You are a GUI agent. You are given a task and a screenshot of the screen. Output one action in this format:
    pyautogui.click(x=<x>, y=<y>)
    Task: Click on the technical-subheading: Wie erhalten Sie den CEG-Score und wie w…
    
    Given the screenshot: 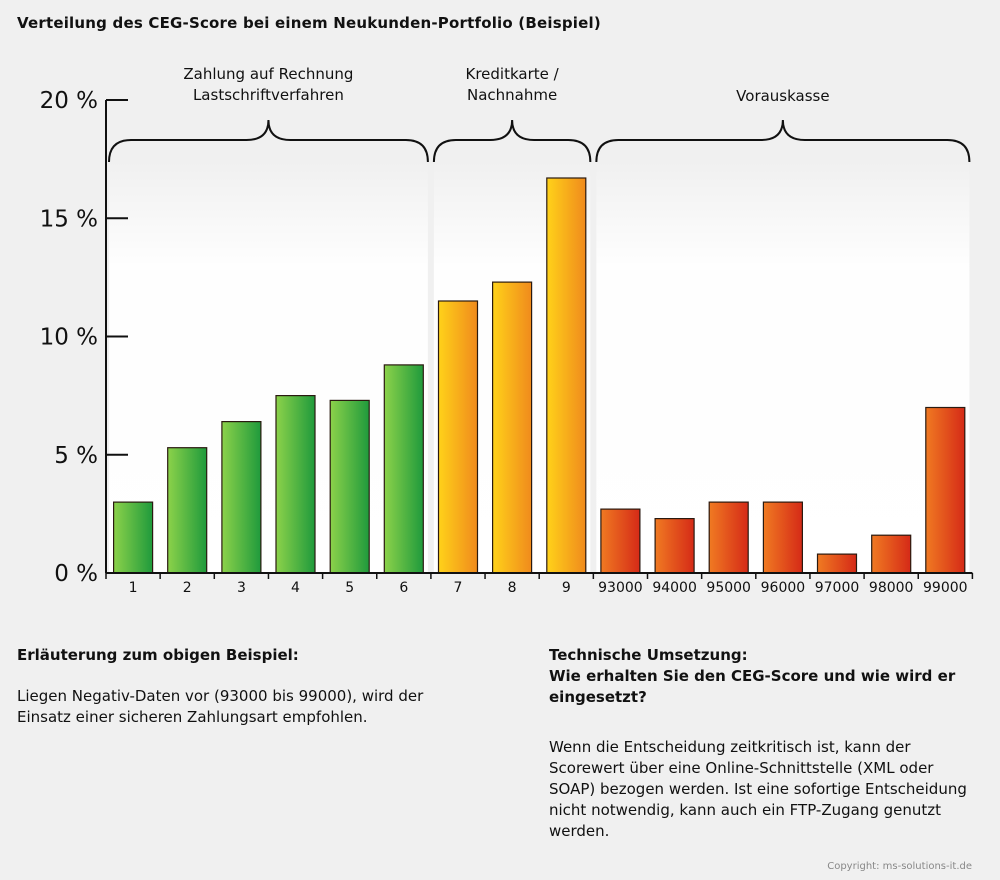 What is the action you would take?
    pyautogui.click(x=752, y=686)
    